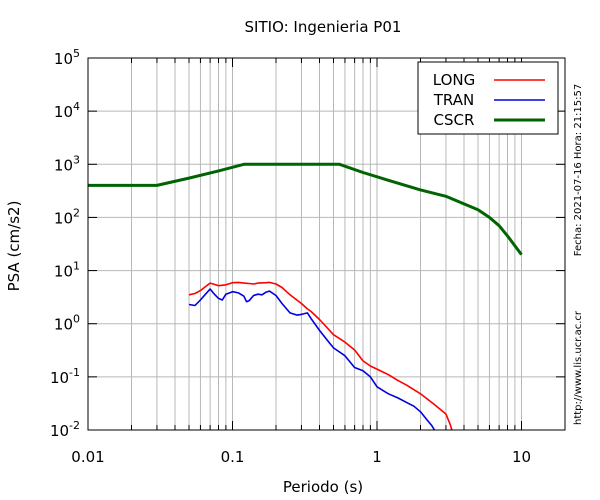  Describe the element at coordinates (67, 323) in the screenshot. I see `y-tick-label: 10⁰` at that location.